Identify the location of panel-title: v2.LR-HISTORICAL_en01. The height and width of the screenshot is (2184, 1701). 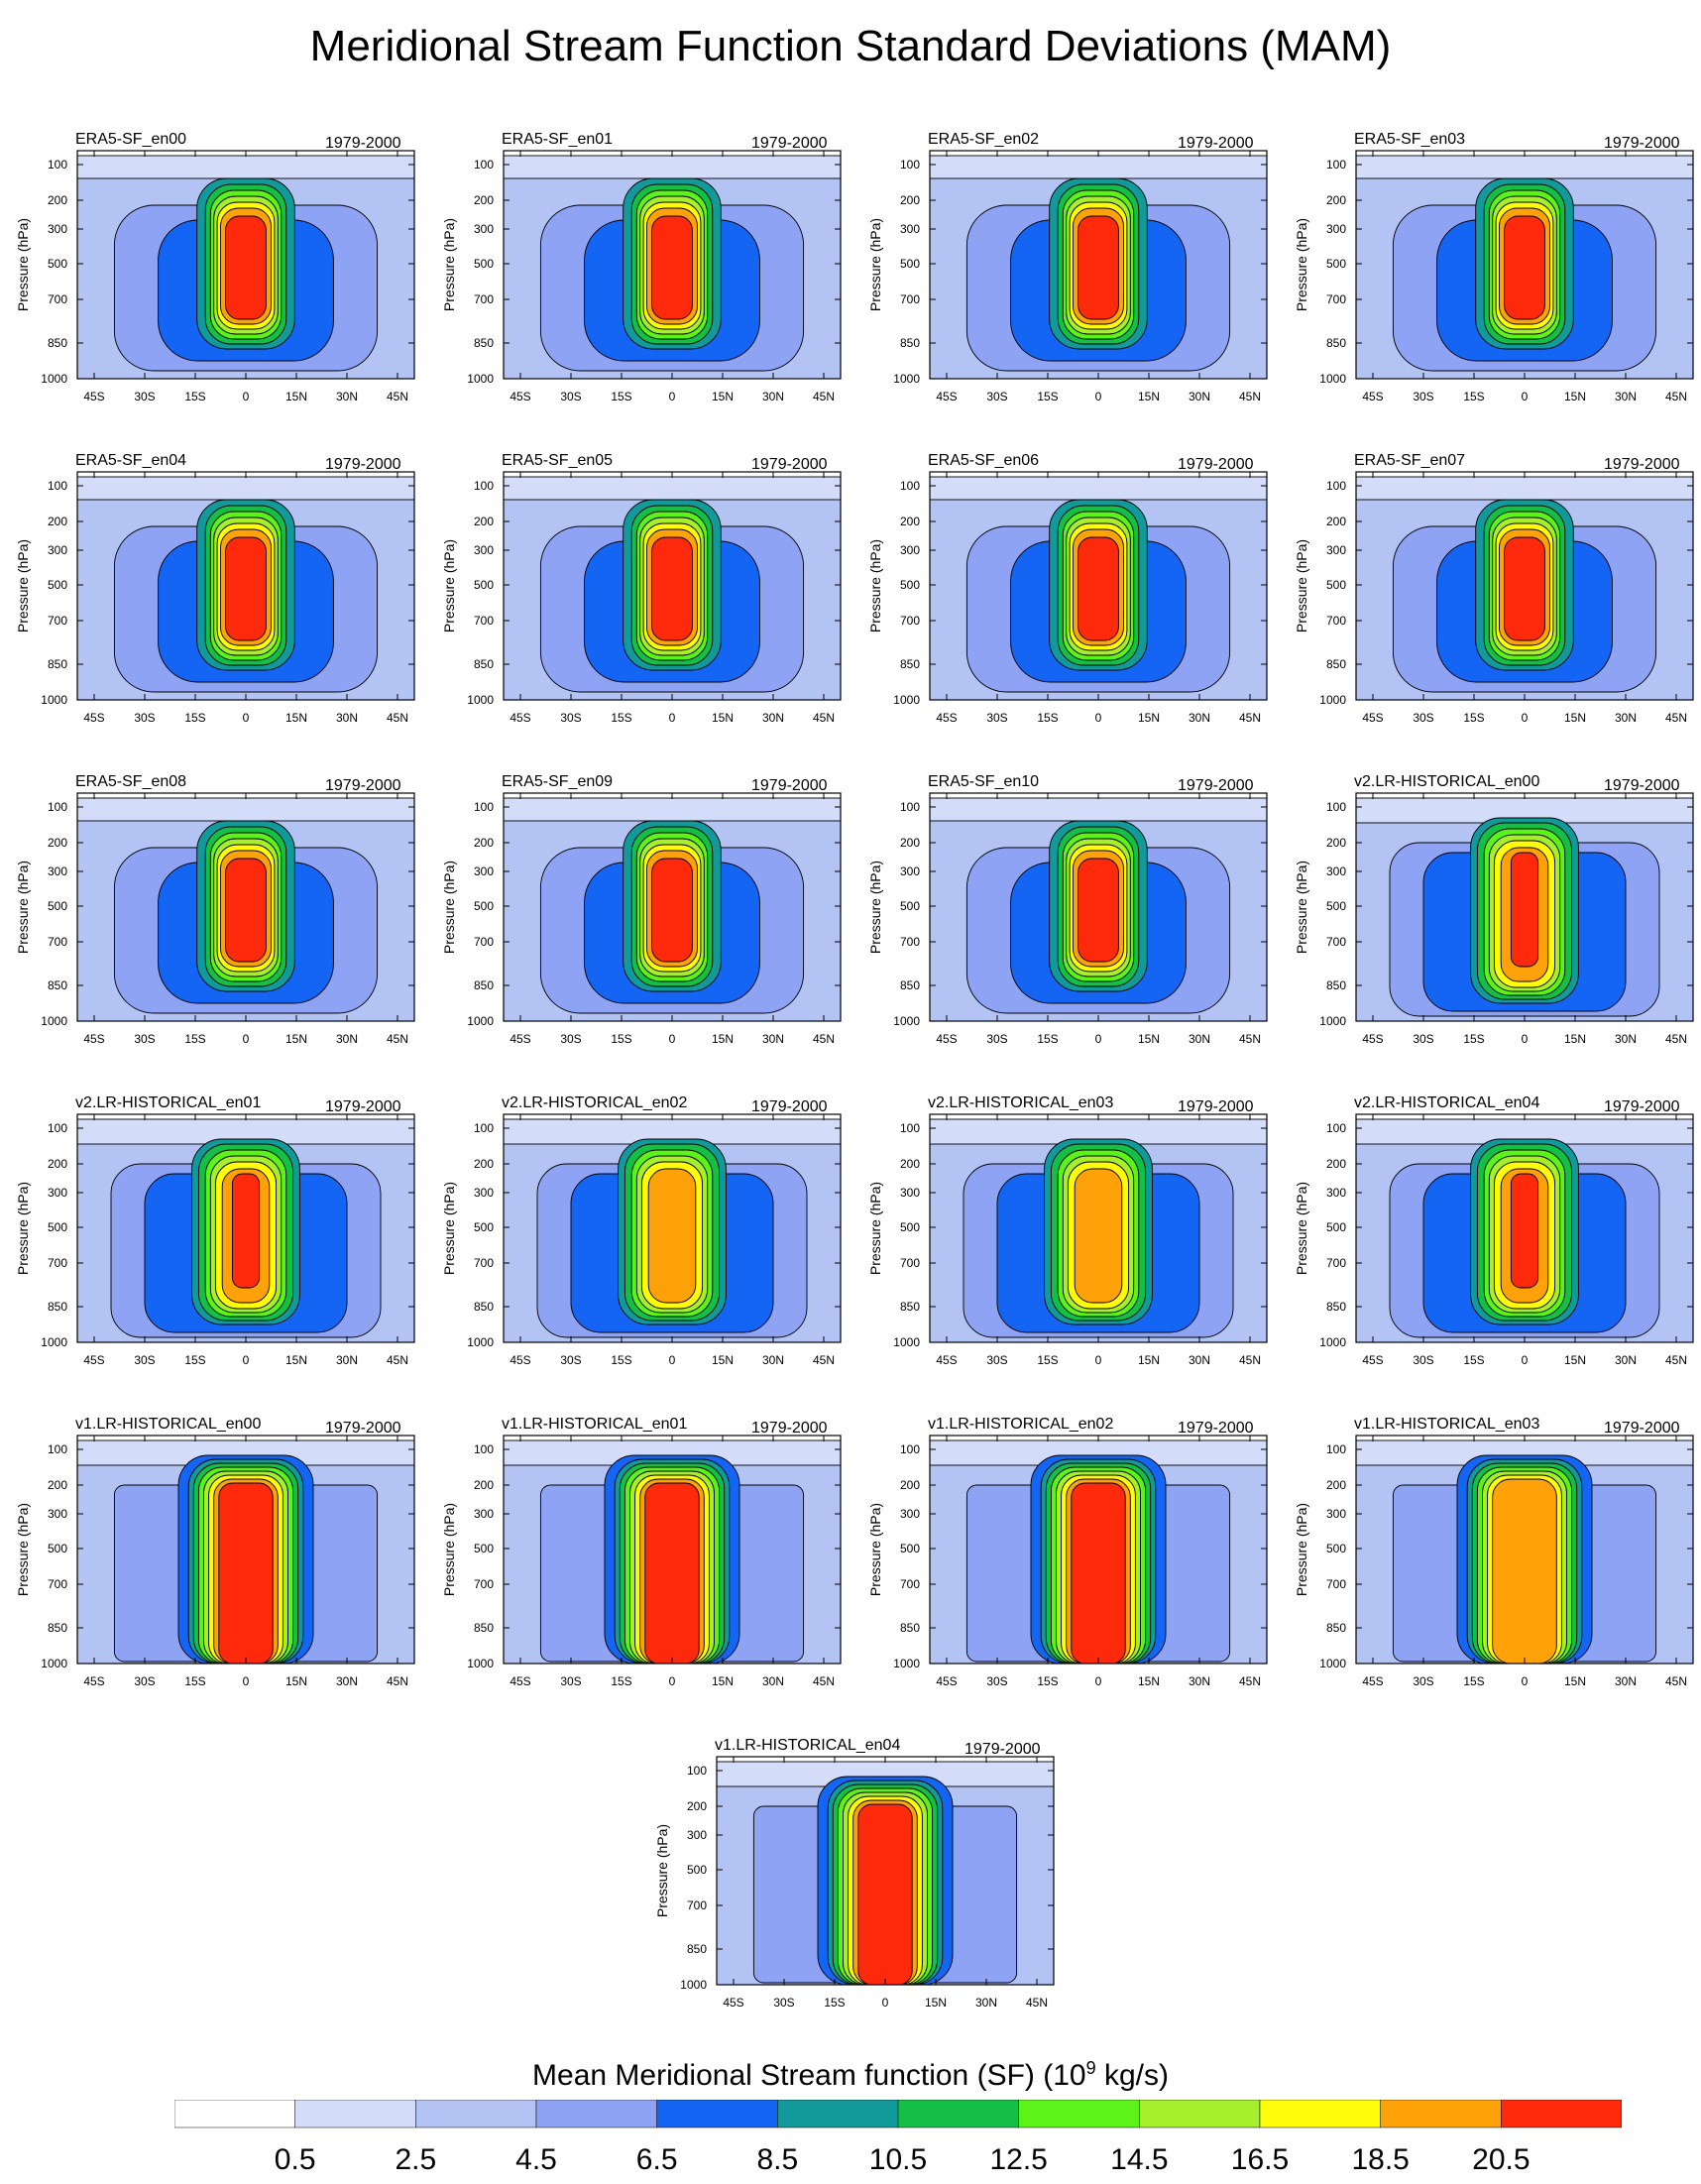
(168, 1102).